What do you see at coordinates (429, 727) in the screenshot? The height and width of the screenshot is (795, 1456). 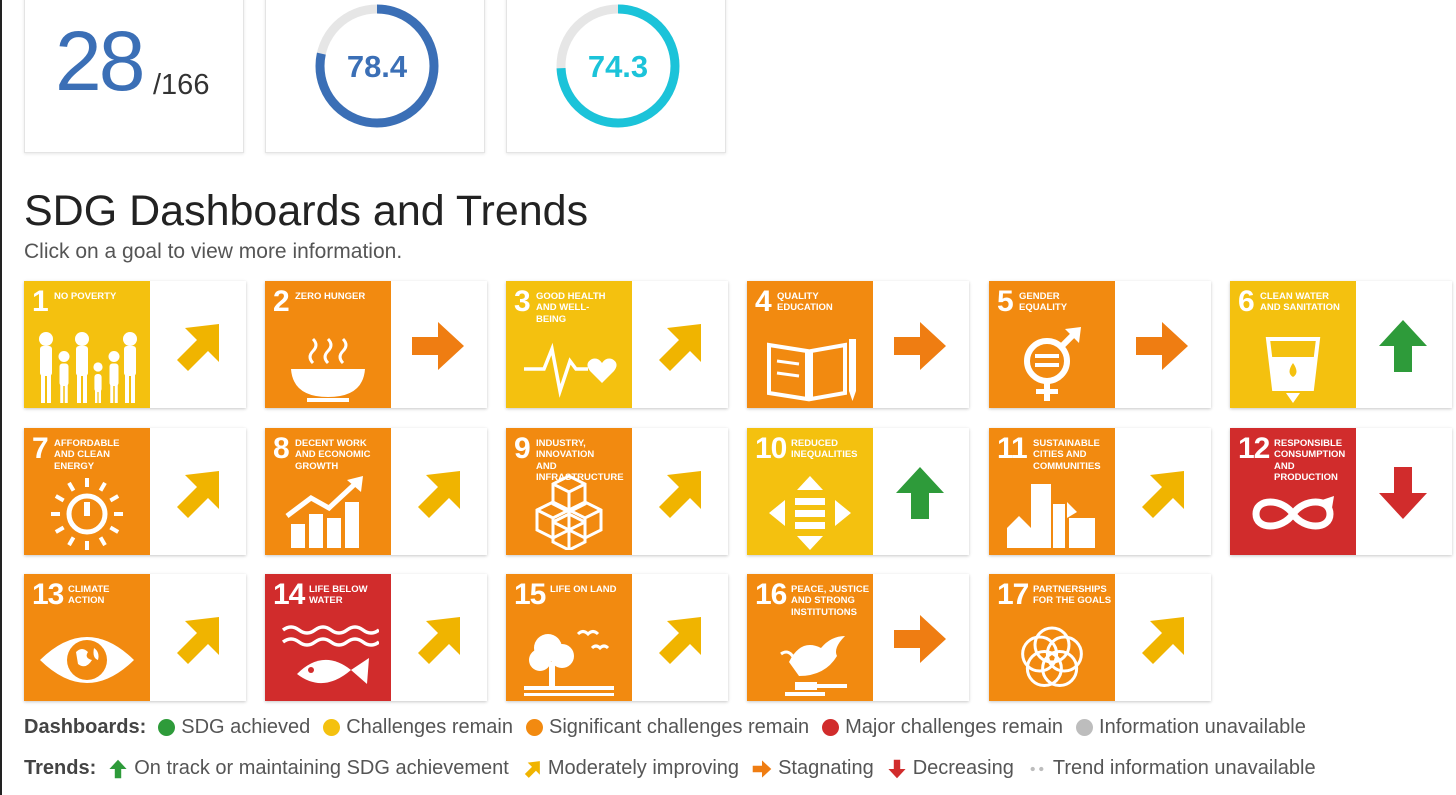 I see `legend-text: Challenges remain` at bounding box center [429, 727].